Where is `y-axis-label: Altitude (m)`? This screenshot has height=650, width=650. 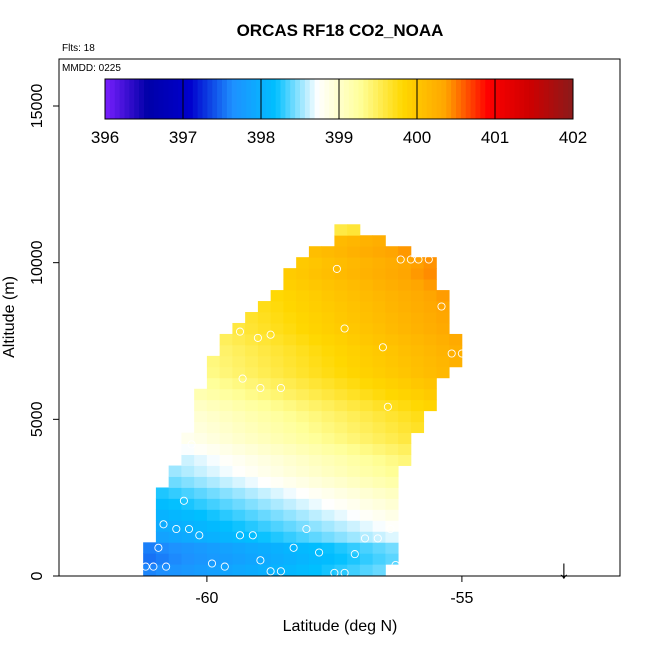
y-axis-label: Altitude (m) is located at coordinates (9, 317).